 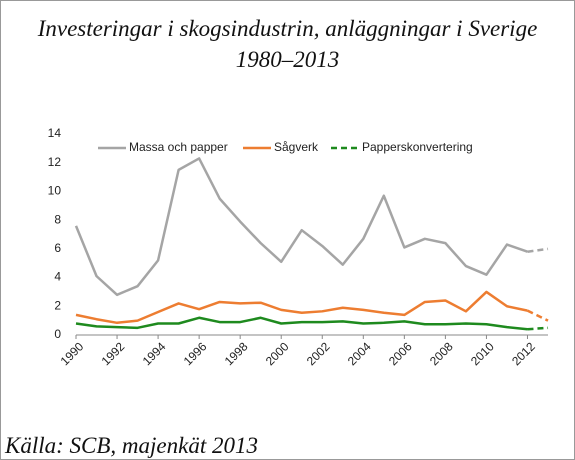 I want to click on x-tick-label: 1992, so click(x=113, y=353).